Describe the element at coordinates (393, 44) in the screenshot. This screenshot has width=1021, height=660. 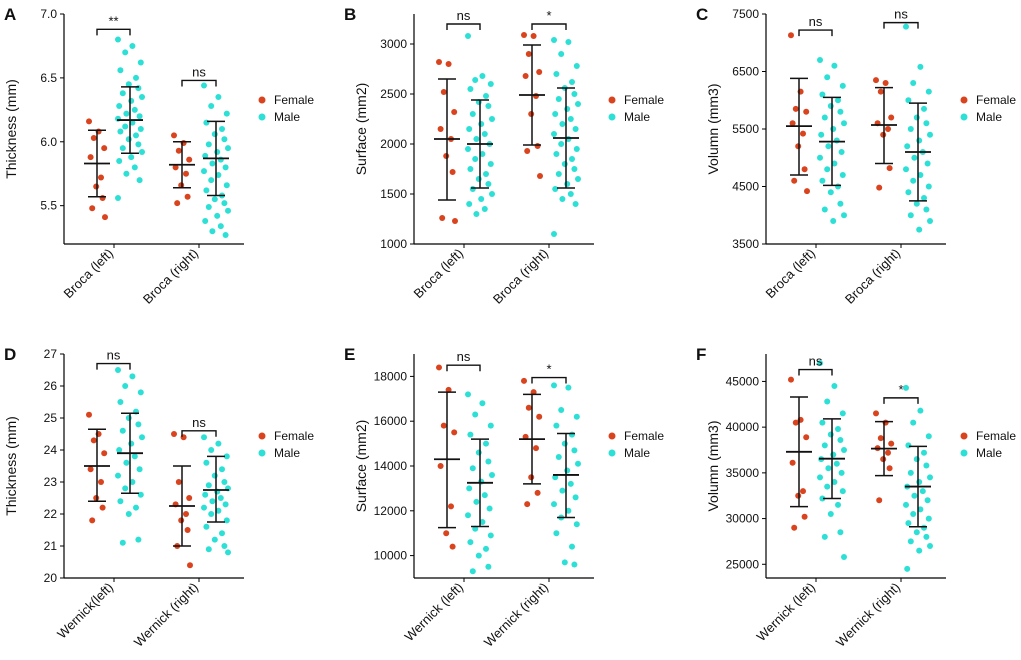
I see `y-tick-label: 3000` at that location.